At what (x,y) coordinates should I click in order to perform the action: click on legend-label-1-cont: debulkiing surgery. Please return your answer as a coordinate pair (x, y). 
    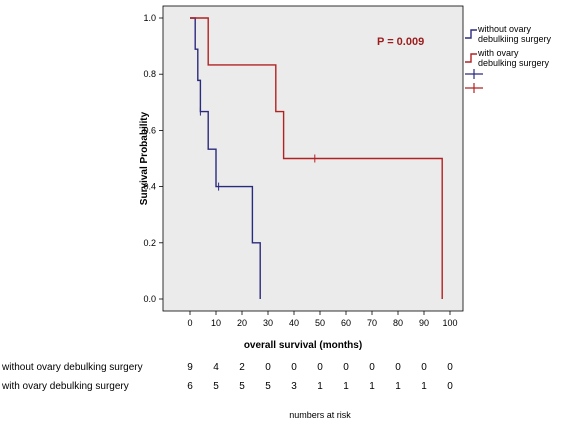
    Looking at the image, I should click on (515, 39).